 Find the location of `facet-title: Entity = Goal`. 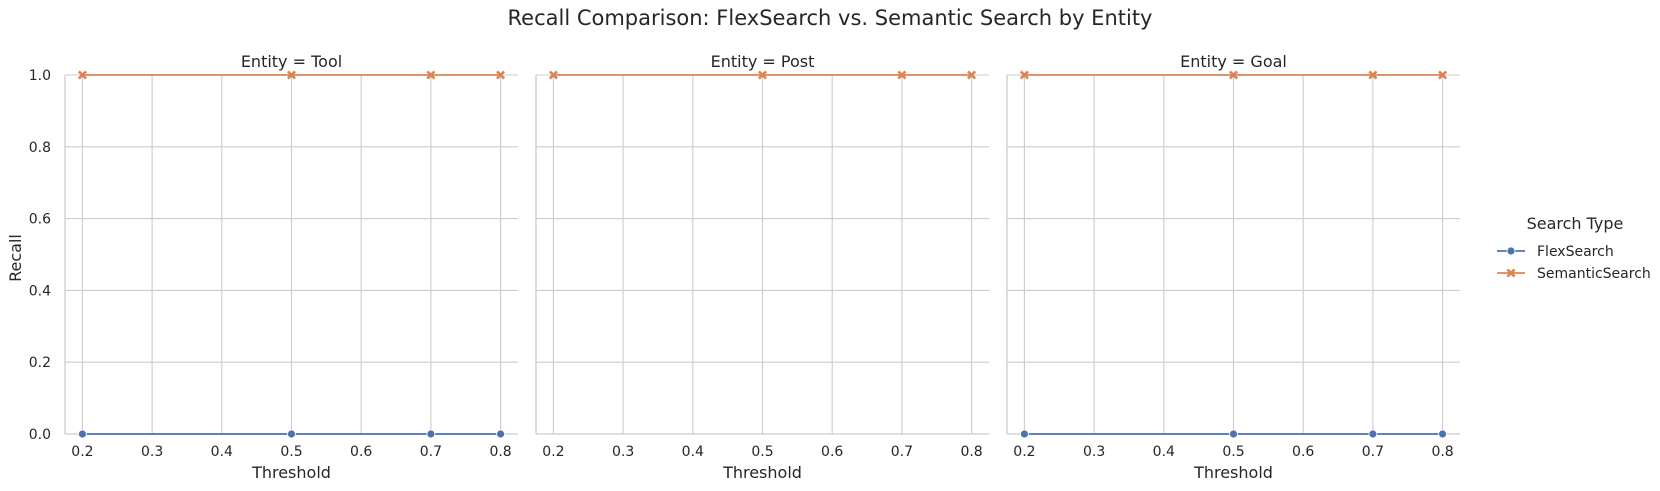

facet-title: Entity = Goal is located at coordinates (1233, 61).